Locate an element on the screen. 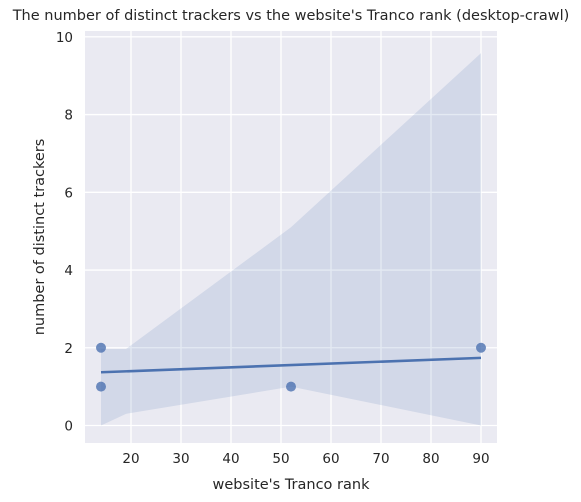 The image size is (581, 502). x-tick-label: 70 is located at coordinates (380, 459).